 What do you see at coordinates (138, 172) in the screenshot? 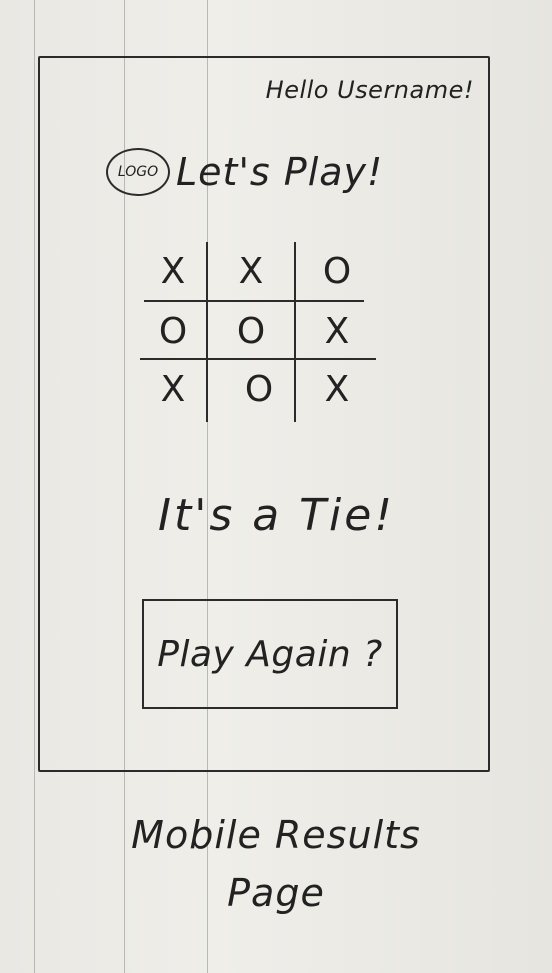
I see `logo-icon: LOGO` at bounding box center [138, 172].